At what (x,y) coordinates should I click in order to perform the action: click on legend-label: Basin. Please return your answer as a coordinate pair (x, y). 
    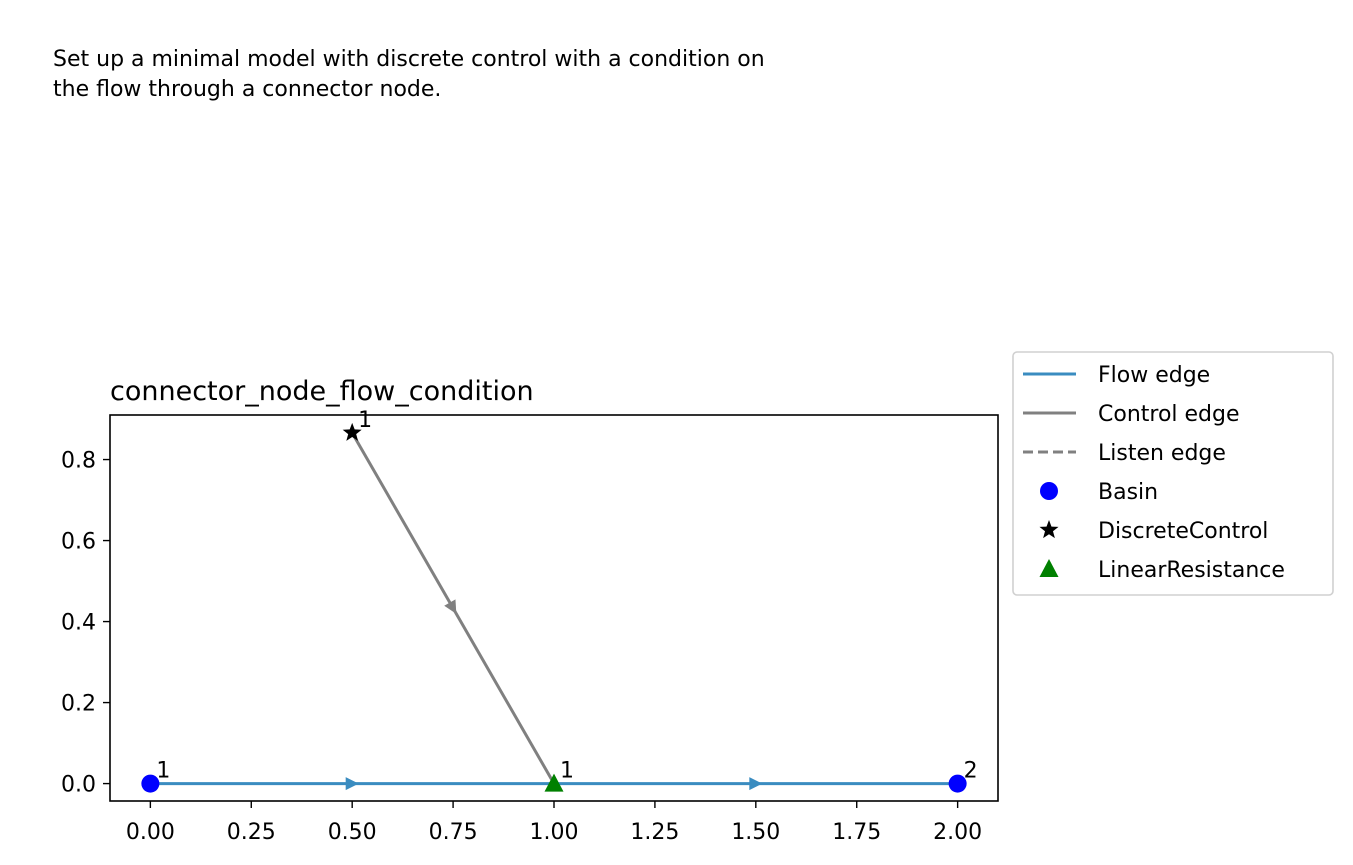
    Looking at the image, I should click on (1128, 492).